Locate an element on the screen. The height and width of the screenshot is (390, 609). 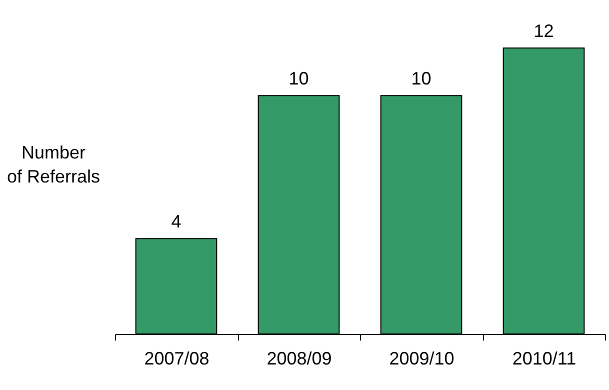
x-tick-label: 2010/11 is located at coordinates (544, 358).